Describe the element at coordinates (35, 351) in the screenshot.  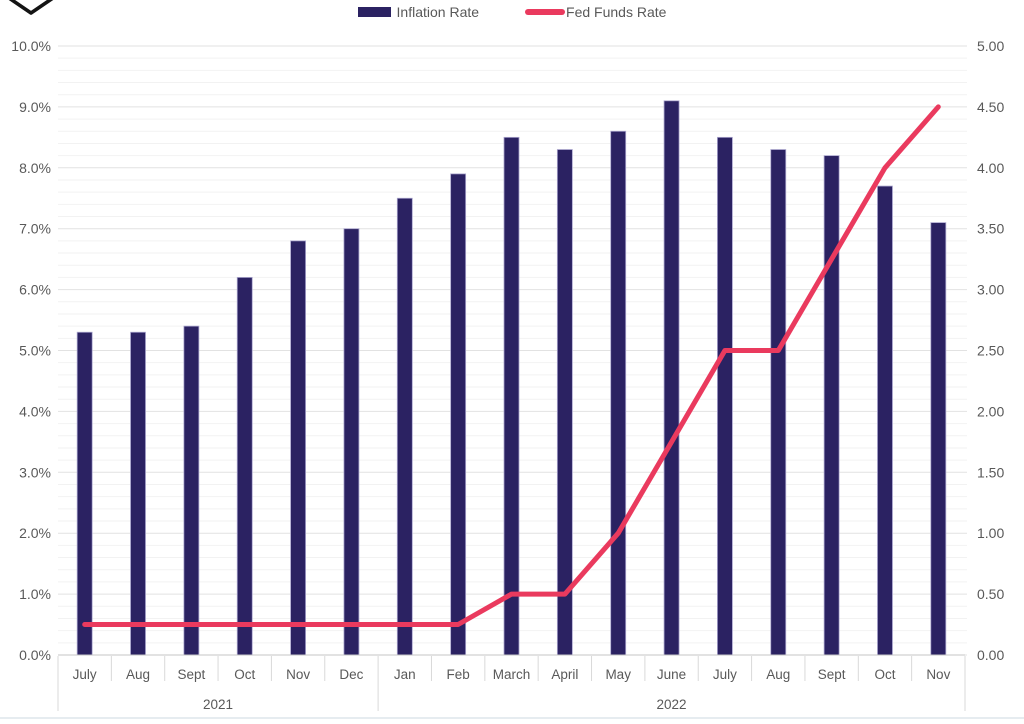
I see `left-axis-tick-label: 5.0%` at that location.